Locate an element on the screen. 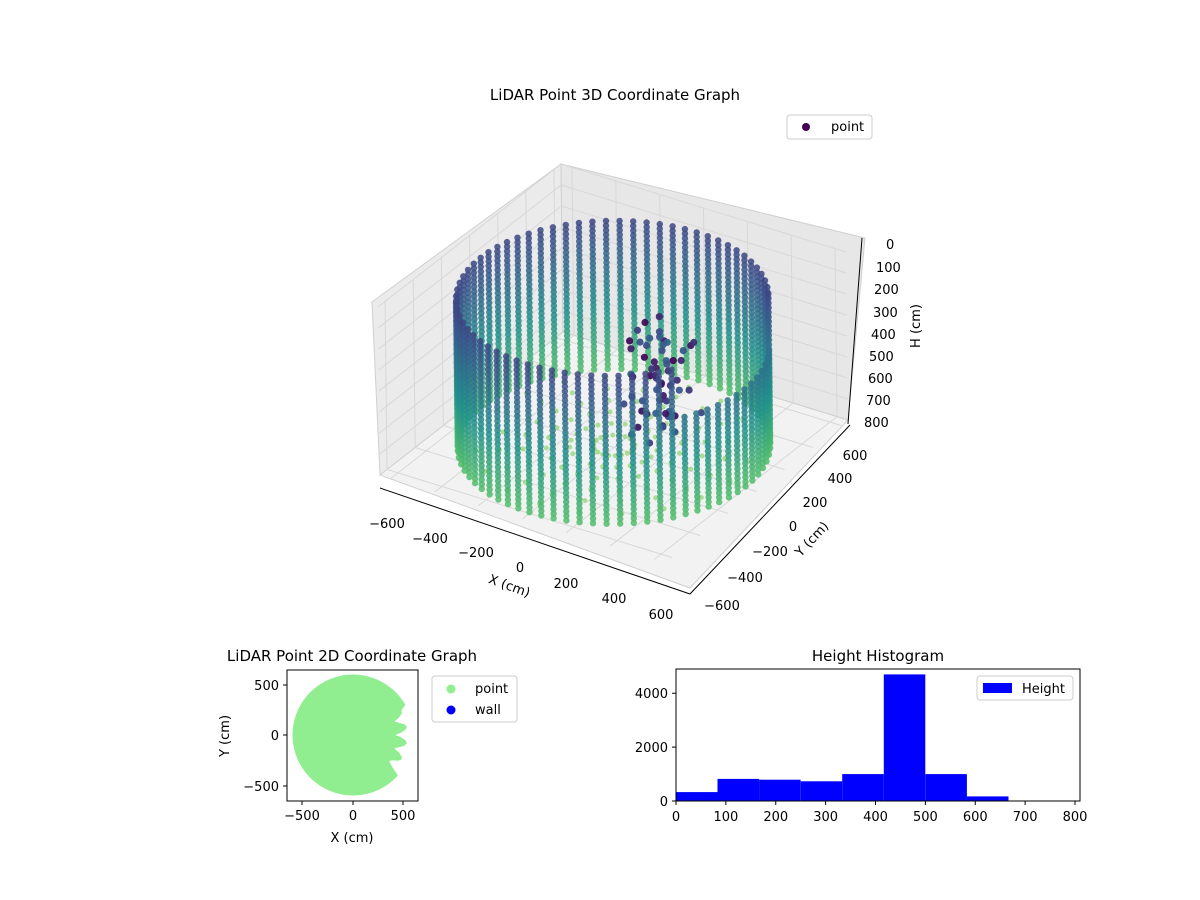  z-tick-3d: 500 is located at coordinates (881, 357).